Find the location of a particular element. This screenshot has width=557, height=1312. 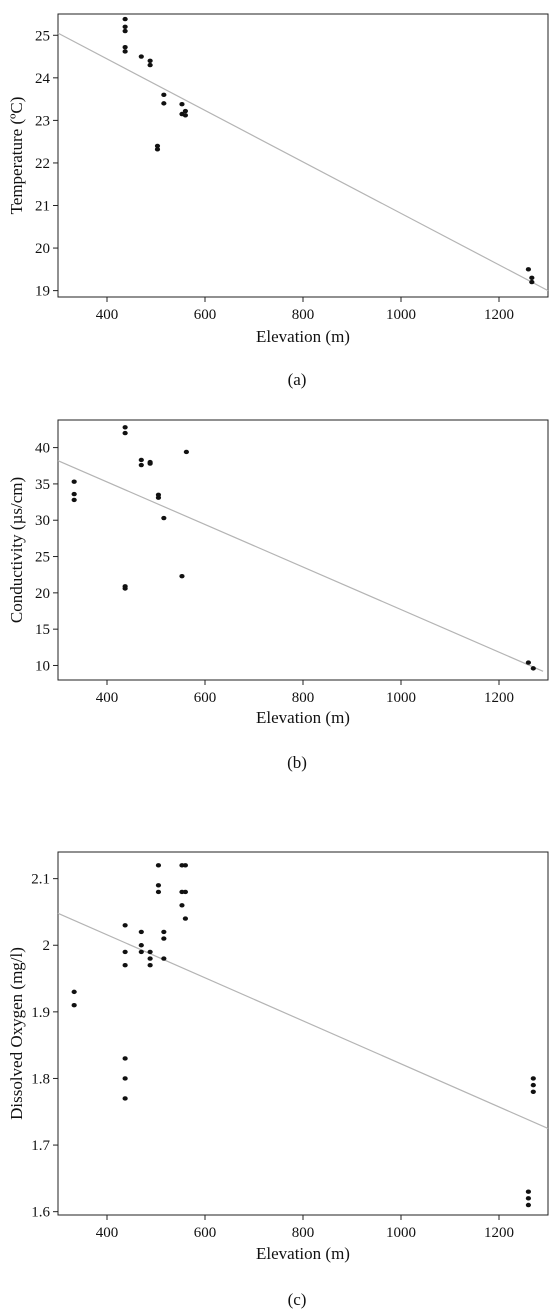

fit-line-group is located at coordinates (303, 1020).